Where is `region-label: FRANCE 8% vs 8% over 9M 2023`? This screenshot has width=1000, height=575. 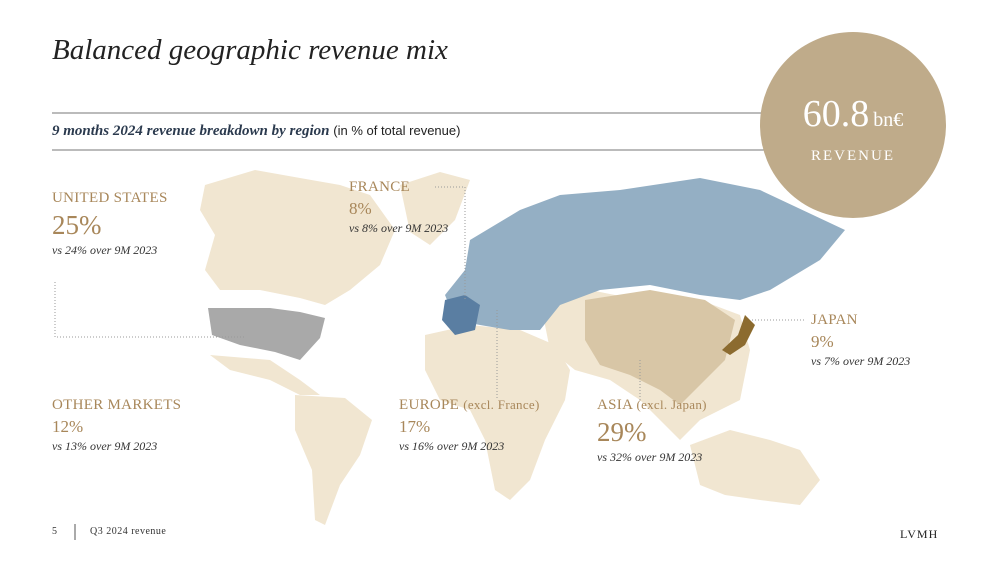
region-label: FRANCE 8% vs 8% over 9M 2023 is located at coordinates (398, 207).